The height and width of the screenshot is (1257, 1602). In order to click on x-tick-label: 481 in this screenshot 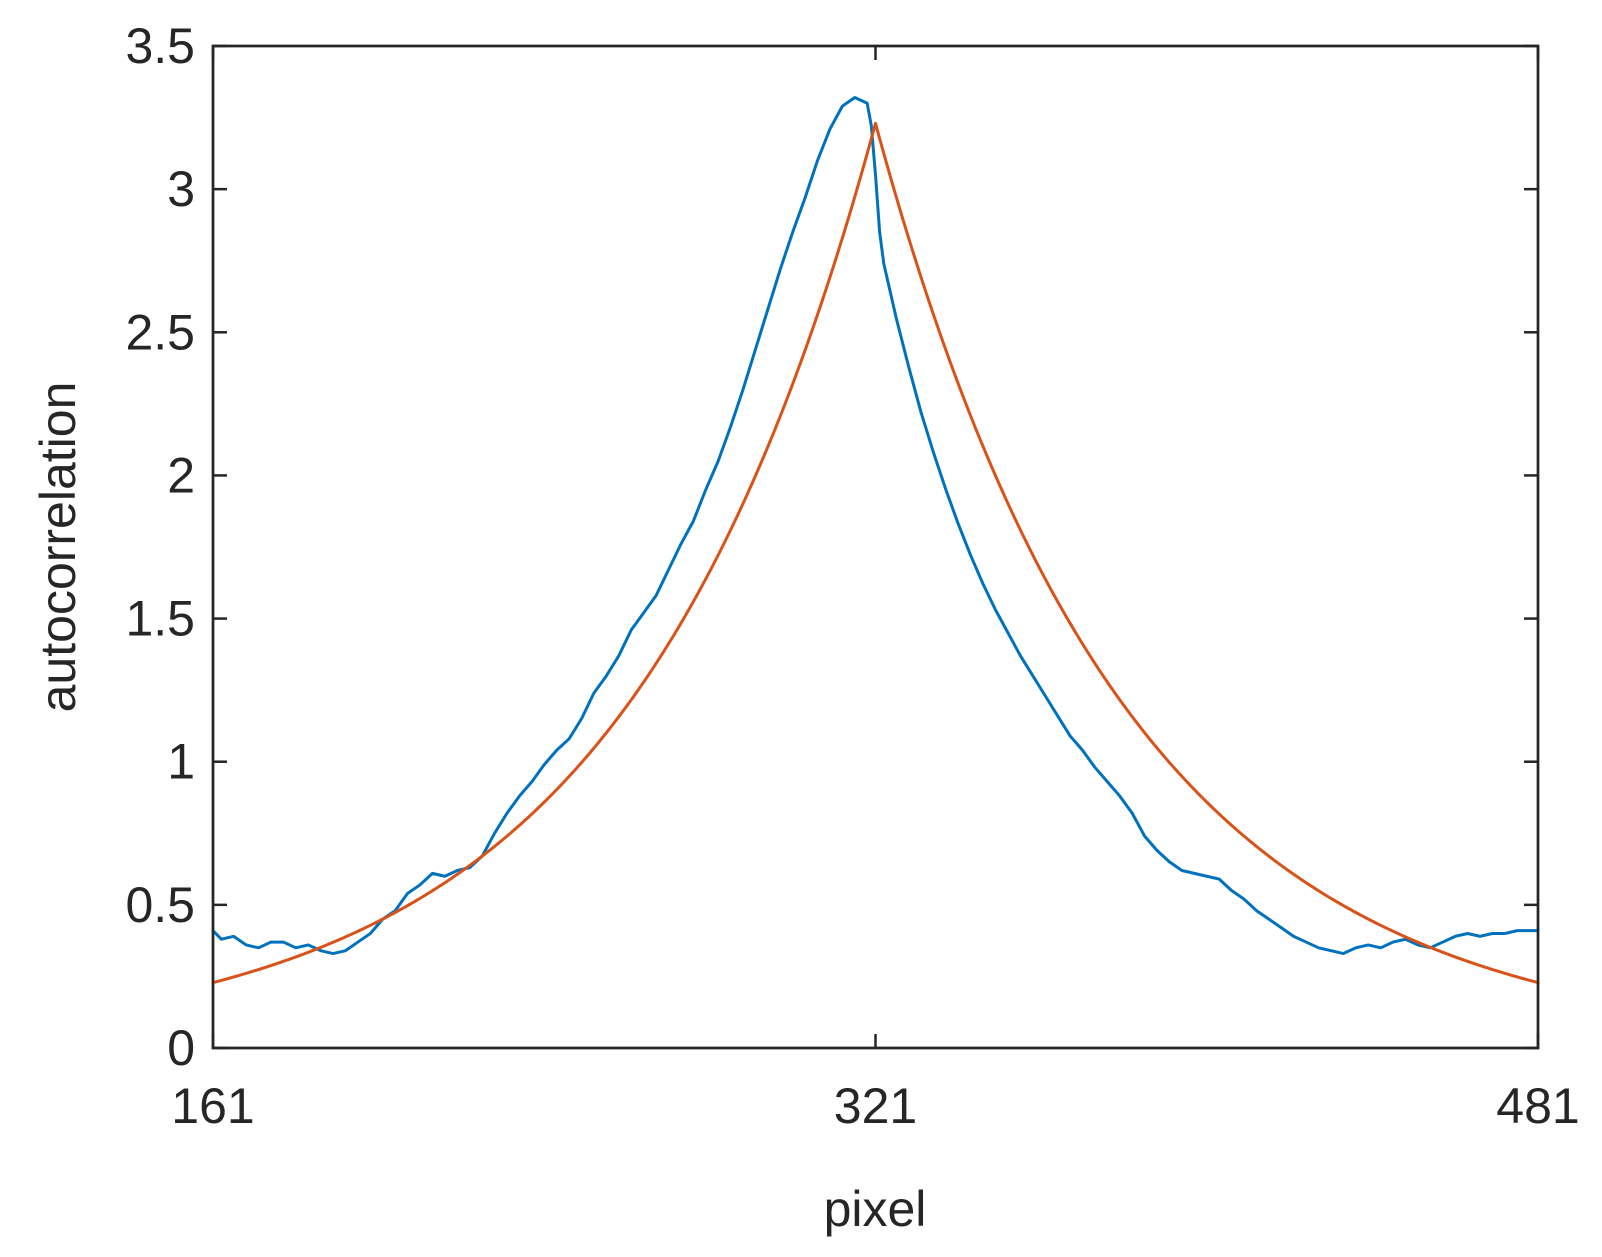, I will do `click(1537, 1106)`.